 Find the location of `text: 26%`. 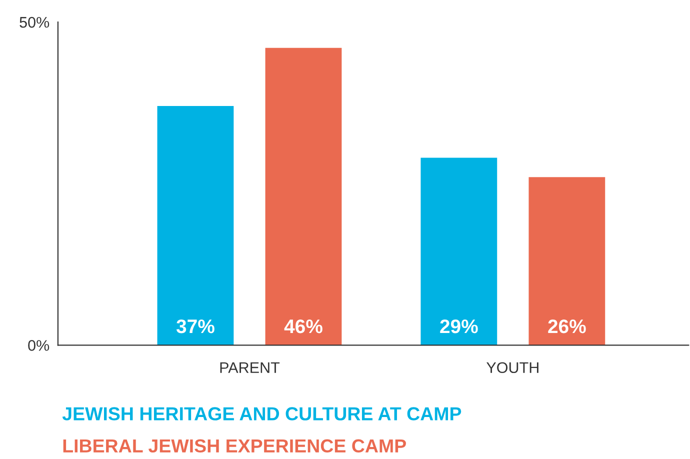

text: 26% is located at coordinates (567, 326).